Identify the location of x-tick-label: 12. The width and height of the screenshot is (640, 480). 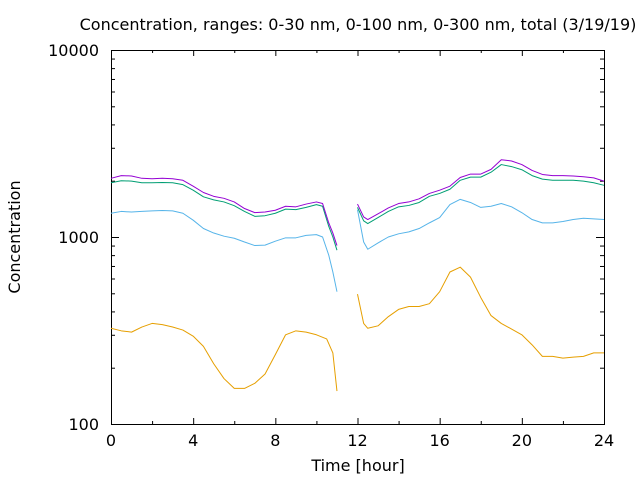
(357, 440).